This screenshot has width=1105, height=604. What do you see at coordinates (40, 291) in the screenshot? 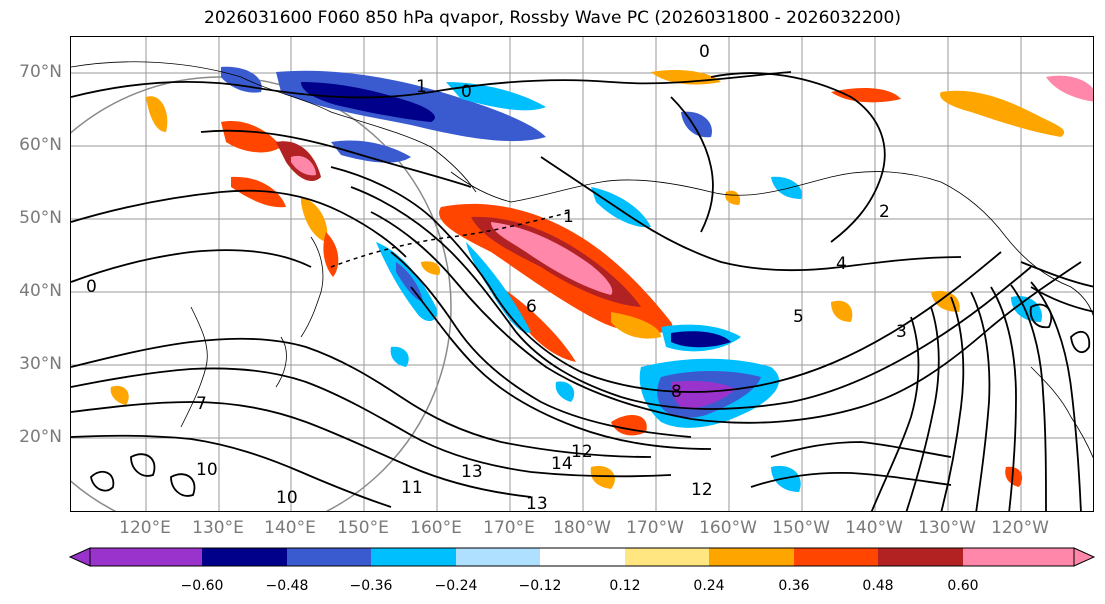
I see `lat-label-40n: 40°N` at bounding box center [40, 291].